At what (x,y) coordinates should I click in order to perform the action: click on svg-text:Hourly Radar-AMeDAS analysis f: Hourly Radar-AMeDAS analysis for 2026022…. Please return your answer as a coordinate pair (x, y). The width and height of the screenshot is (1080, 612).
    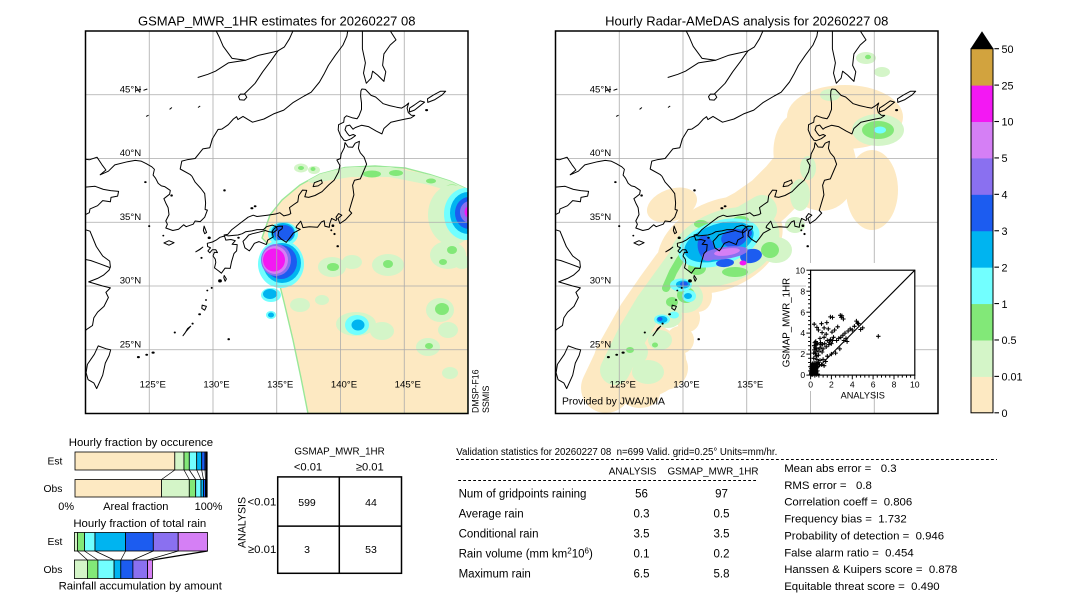
    Looking at the image, I should click on (746, 21).